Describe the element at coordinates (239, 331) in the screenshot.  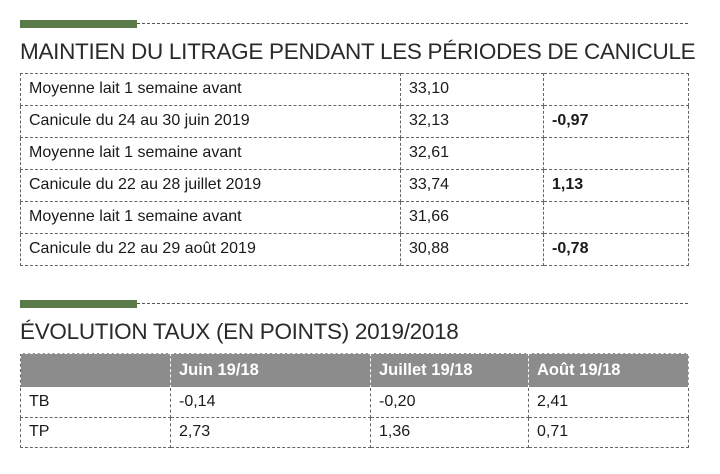
I see `evolution-title: ÉVOLUTION TAUX (EN POINTS) 2019/2018` at that location.